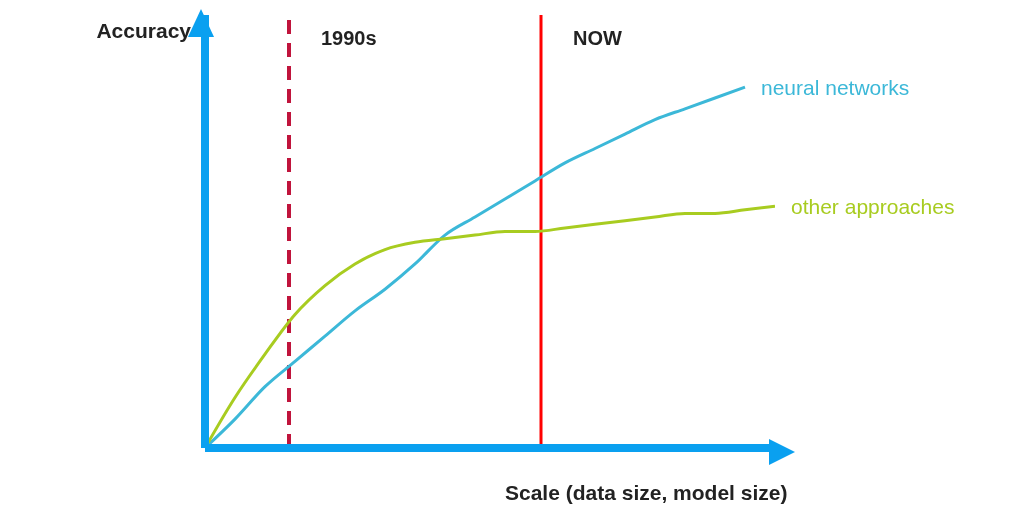 Image resolution: width=1025 pixels, height=505 pixels. What do you see at coordinates (144, 30) in the screenshot?
I see `y-axis-title: Accuracy` at bounding box center [144, 30].